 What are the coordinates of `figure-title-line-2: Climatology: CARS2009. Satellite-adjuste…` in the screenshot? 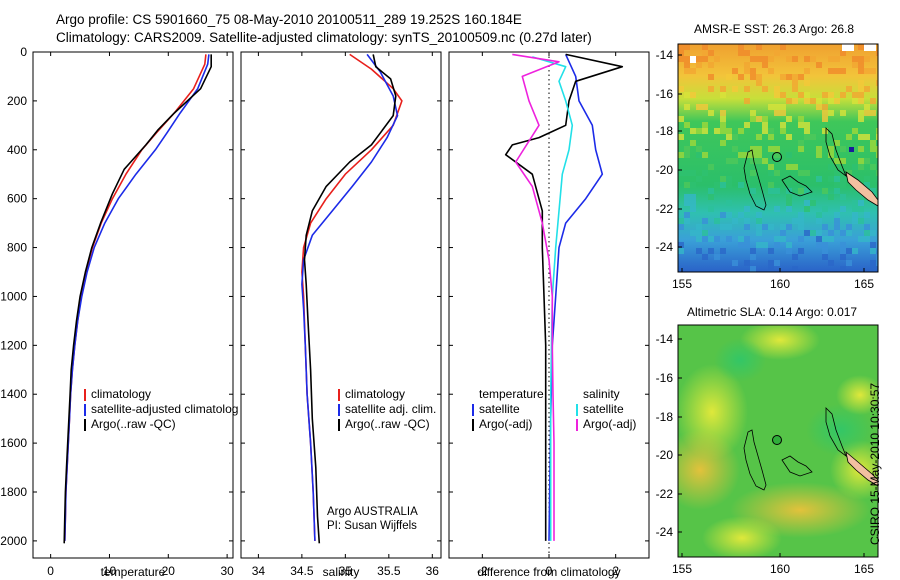 It's located at (324, 37).